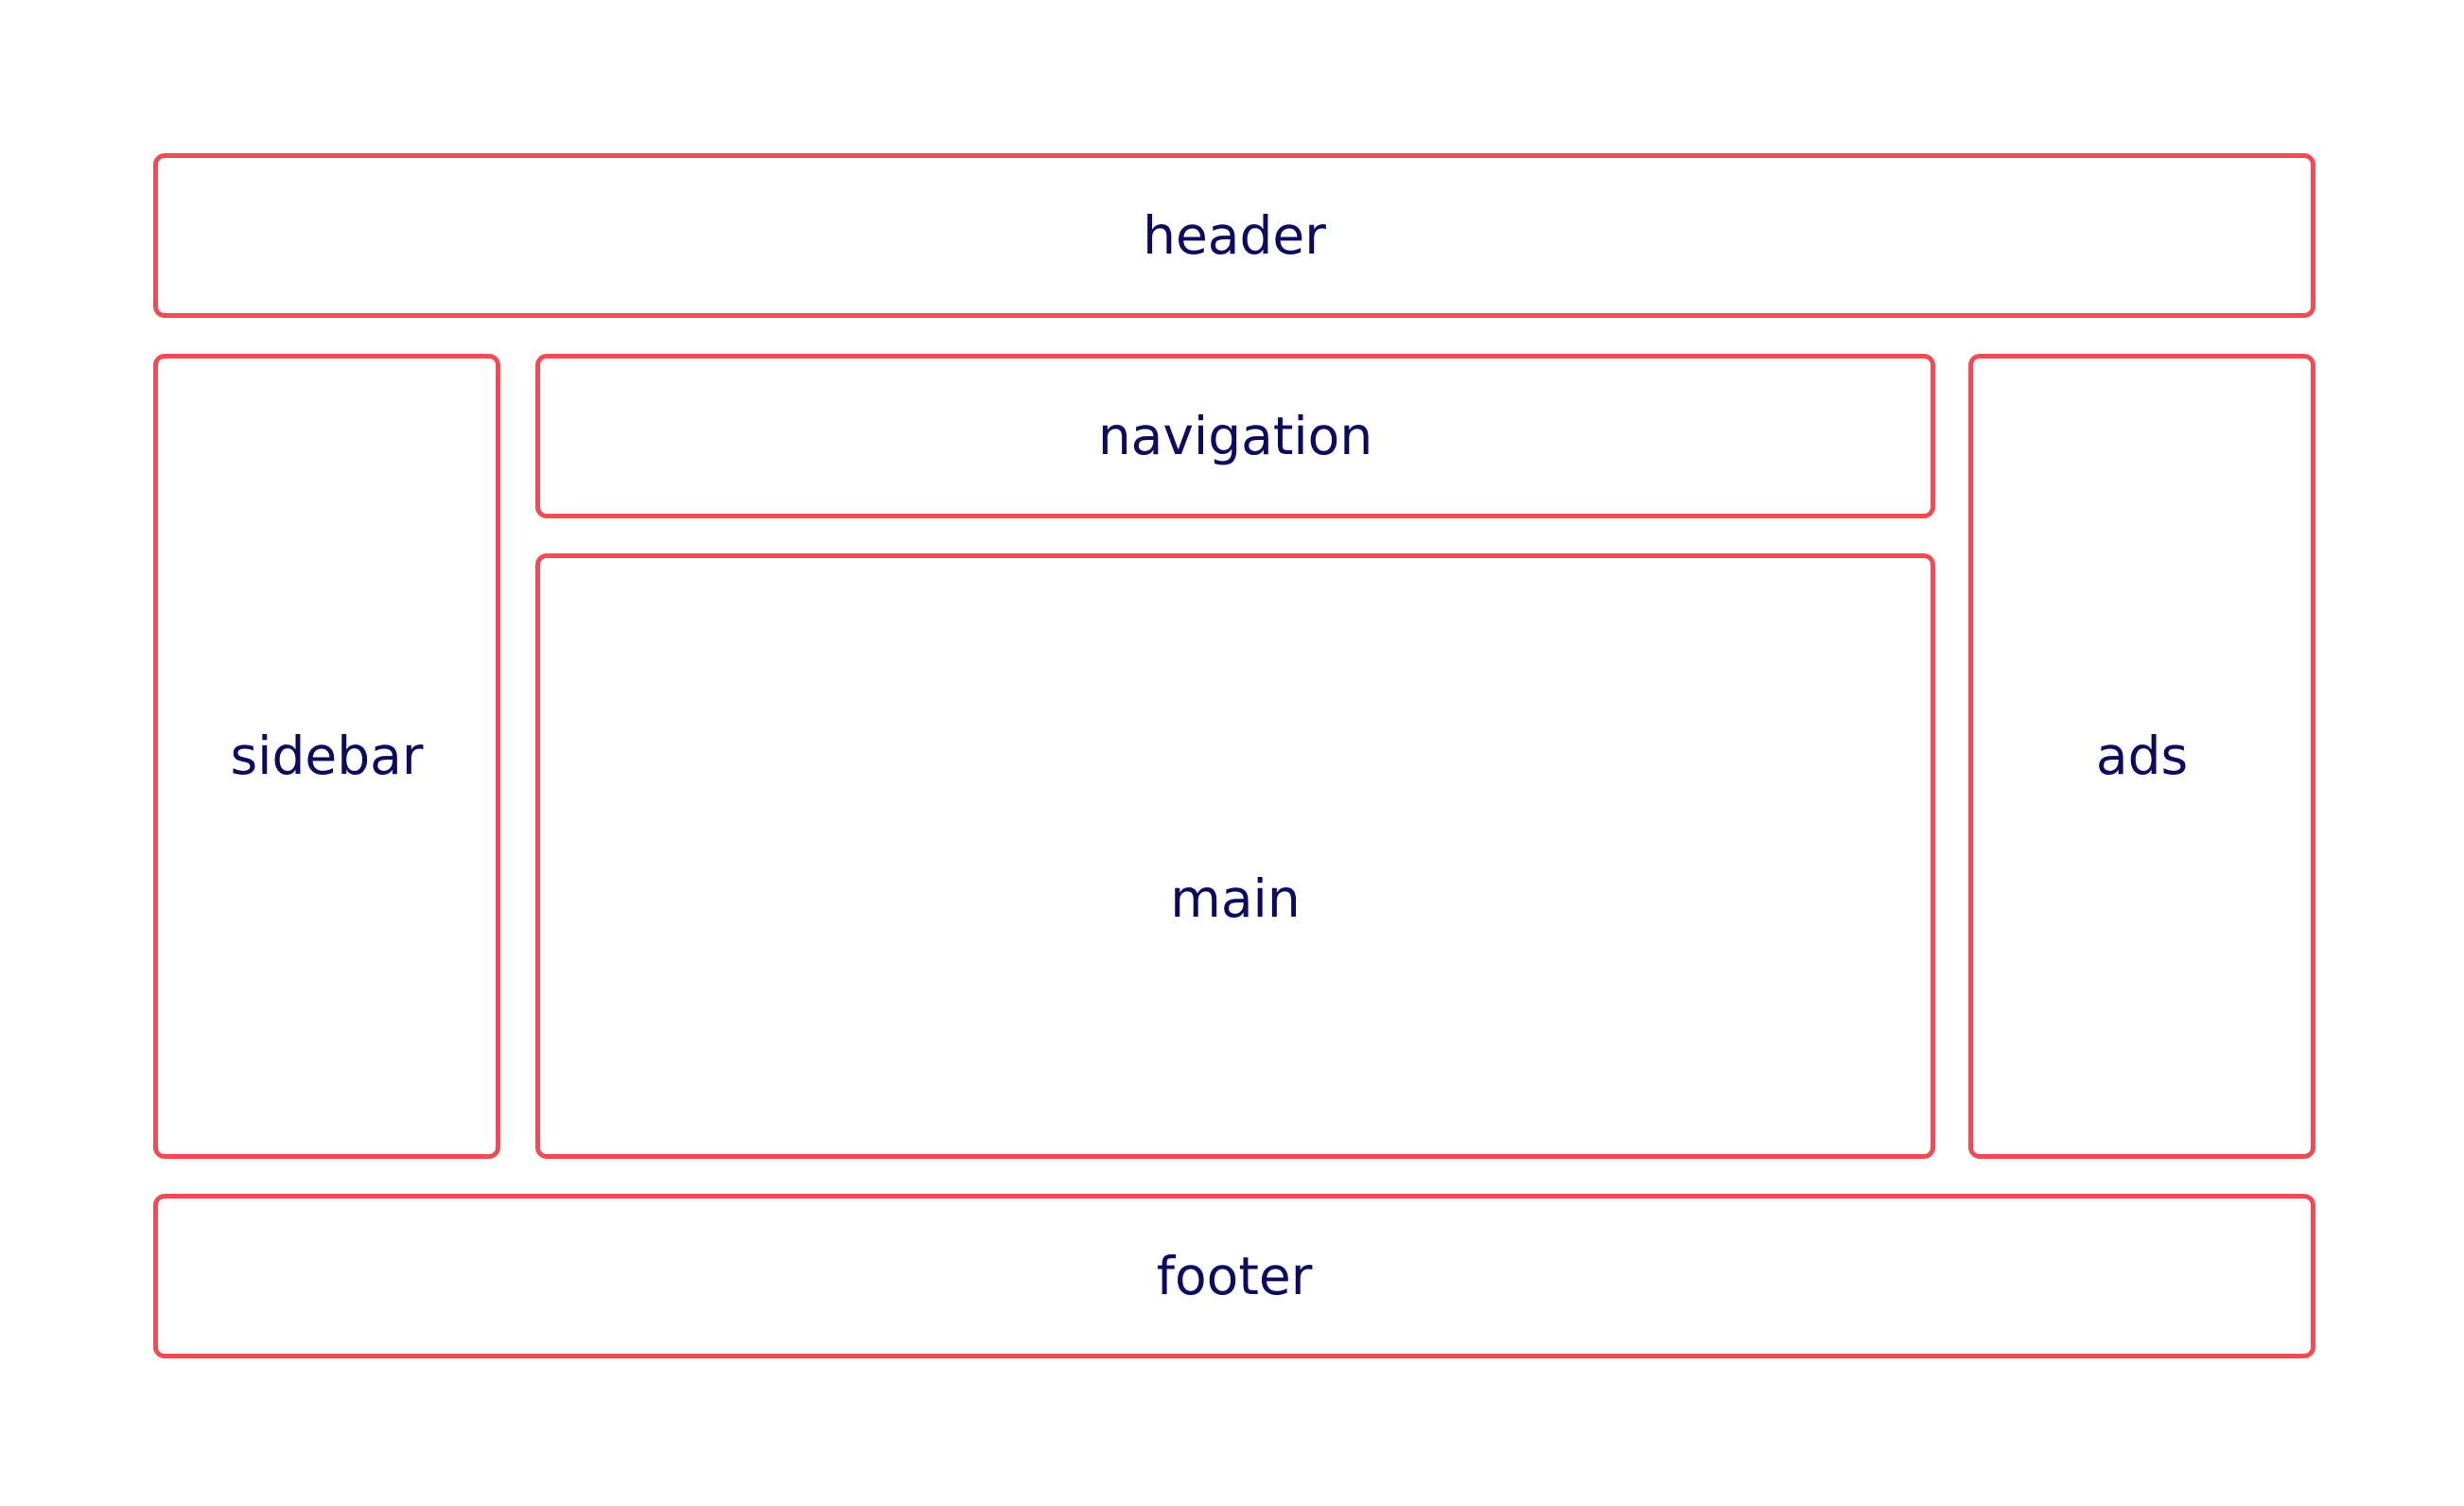  I want to click on footer-region: footer, so click(1234, 1276).